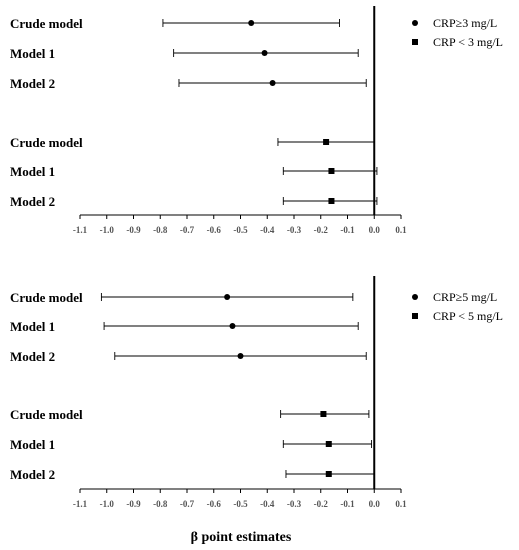 The width and height of the screenshot is (519, 550). Describe the element at coordinates (415, 42) in the screenshot. I see `top-legend-square-marker` at that location.